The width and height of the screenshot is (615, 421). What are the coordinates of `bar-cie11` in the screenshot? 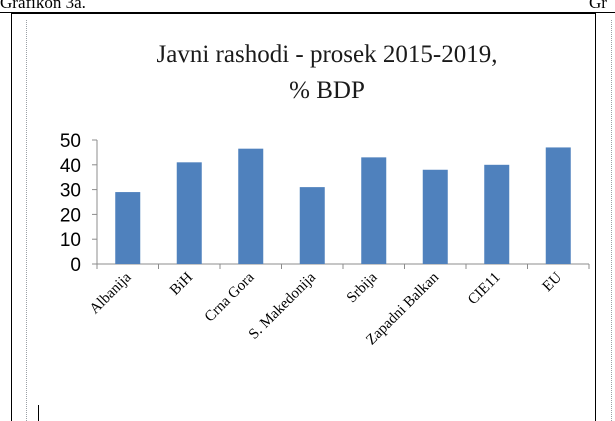 It's located at (497, 214).